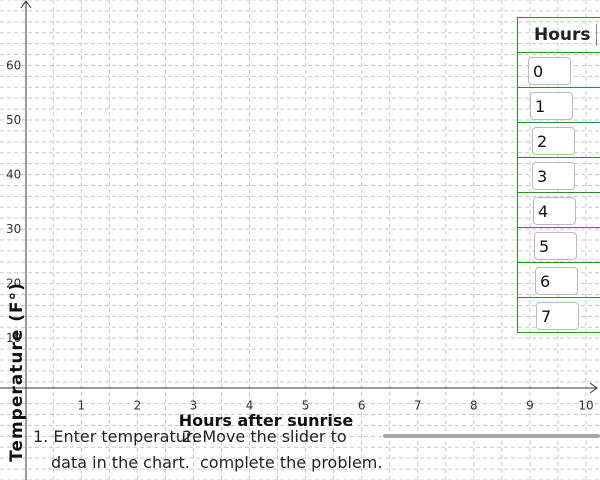 The height and width of the screenshot is (480, 600). Describe the element at coordinates (118, 450) in the screenshot. I see `instruction-step-1: 1. Enter temperature data in the chart.` at that location.